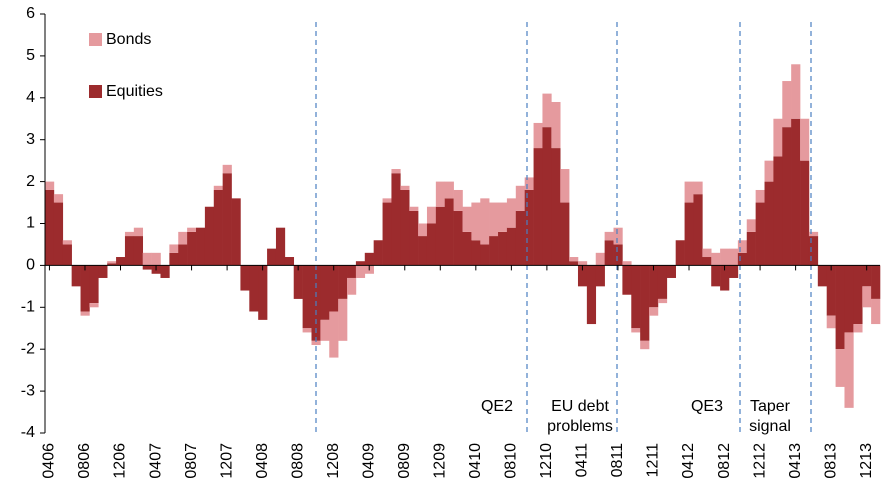  Describe the element at coordinates (226, 461) in the screenshot. I see `x-tick-label: 1207` at that location.